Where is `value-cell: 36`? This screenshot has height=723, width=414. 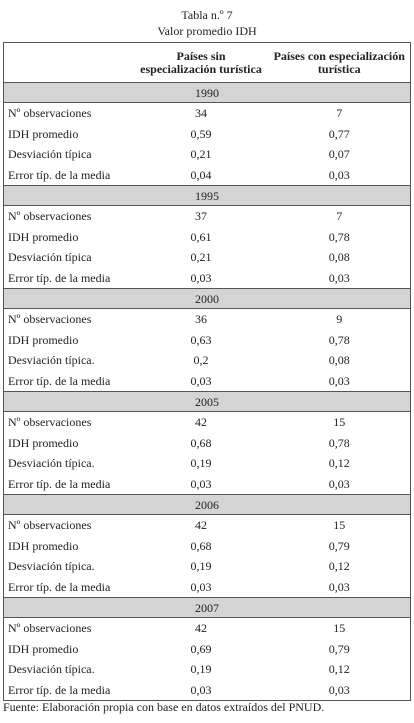
value-cell: 36 is located at coordinates (201, 319).